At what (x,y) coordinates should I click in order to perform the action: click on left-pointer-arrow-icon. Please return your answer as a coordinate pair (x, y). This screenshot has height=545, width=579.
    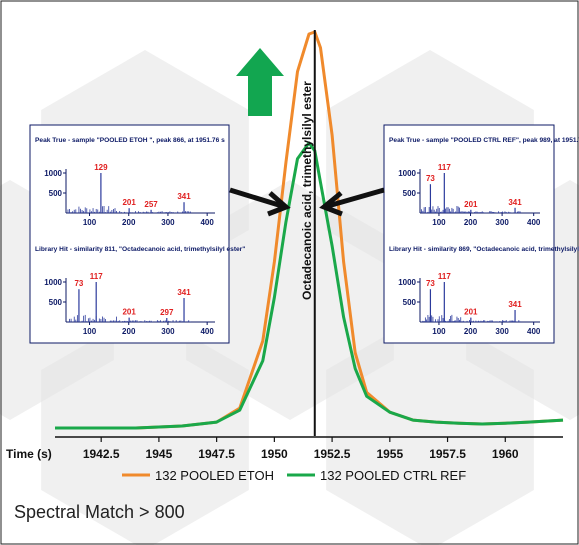
    Looking at the image, I should click on (279, 204).